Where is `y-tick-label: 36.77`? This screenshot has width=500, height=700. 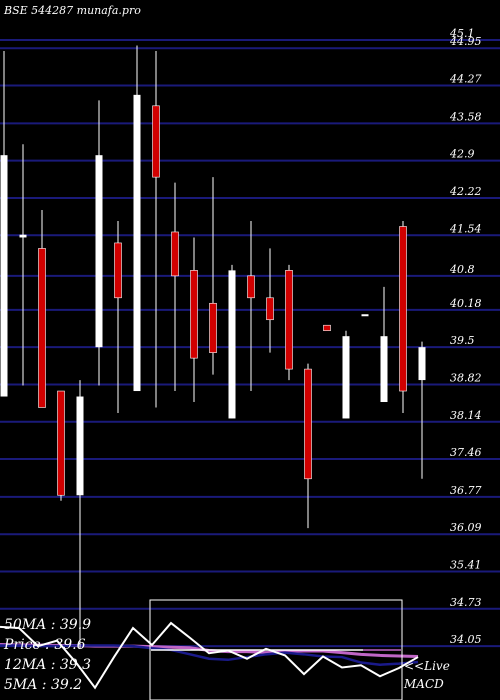
y-tick-label: 36.77 is located at coordinates (466, 490).